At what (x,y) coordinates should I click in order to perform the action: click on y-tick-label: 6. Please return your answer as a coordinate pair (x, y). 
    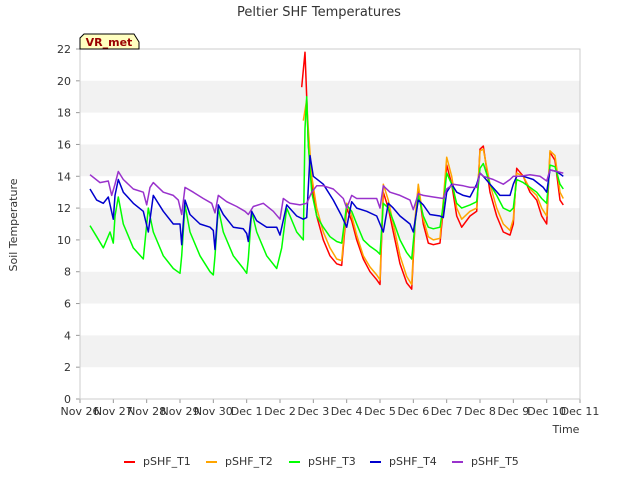
    Looking at the image, I should click on (67, 304).